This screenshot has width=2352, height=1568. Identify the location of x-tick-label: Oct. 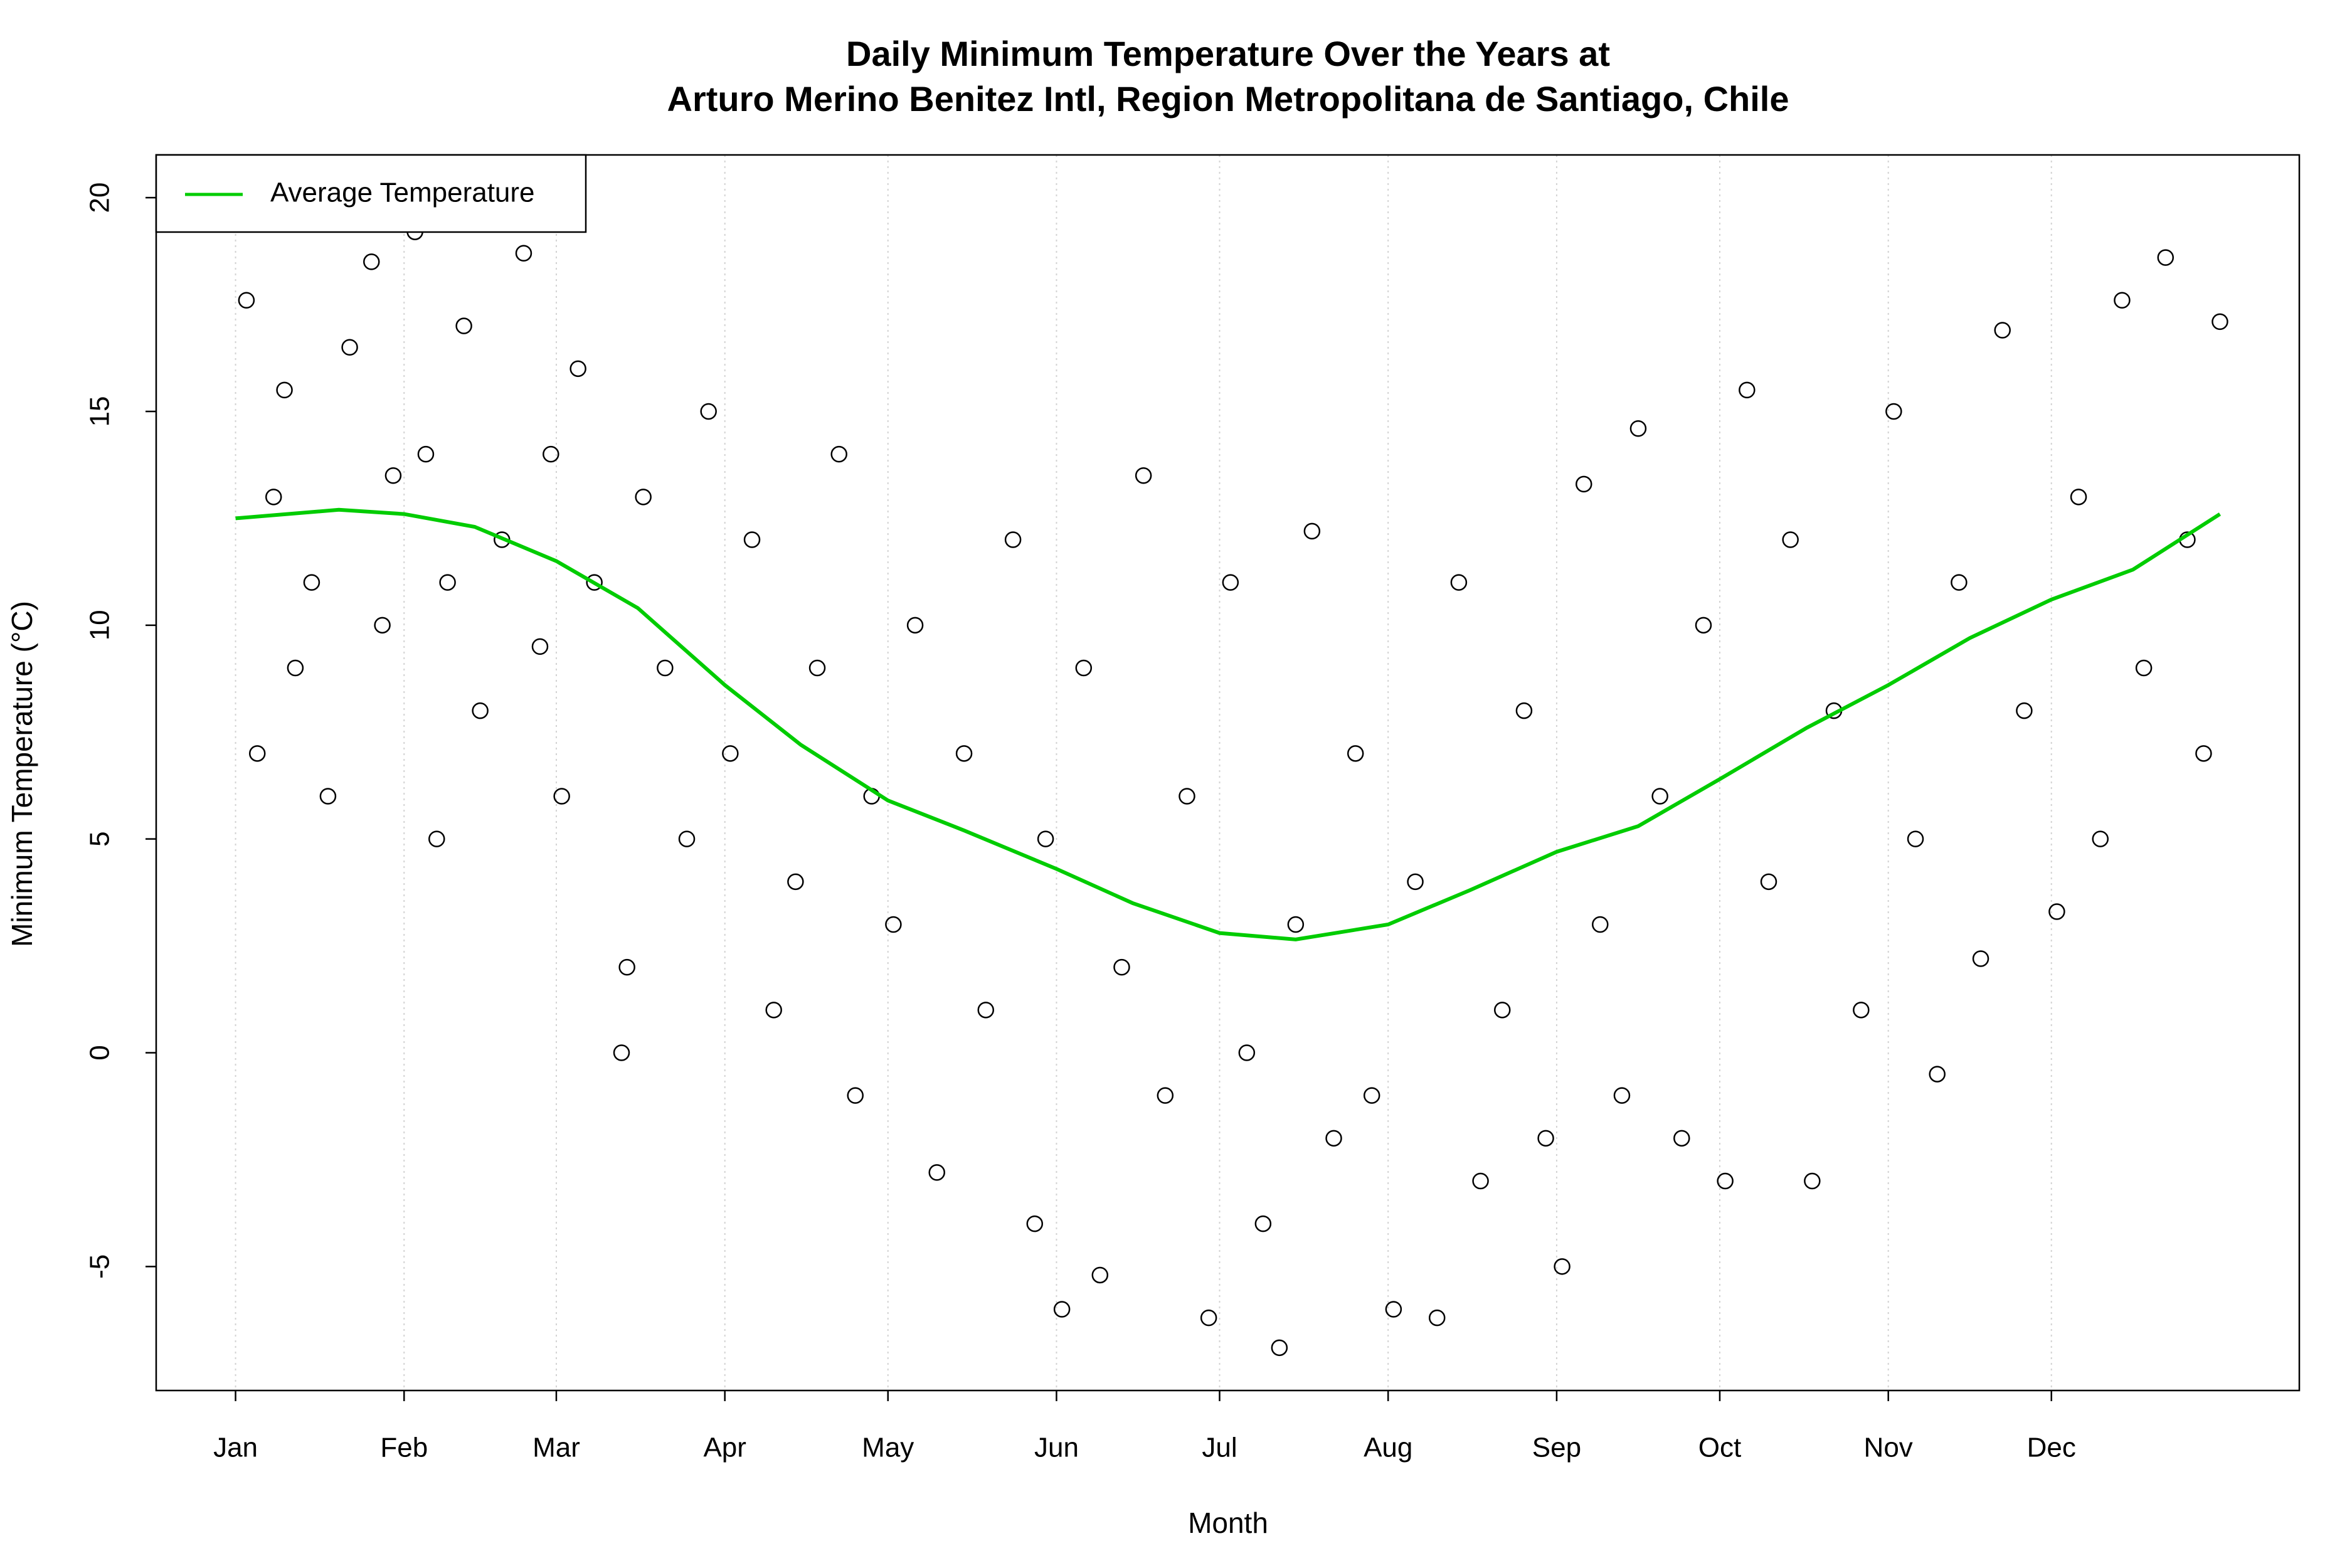
(1720, 1448).